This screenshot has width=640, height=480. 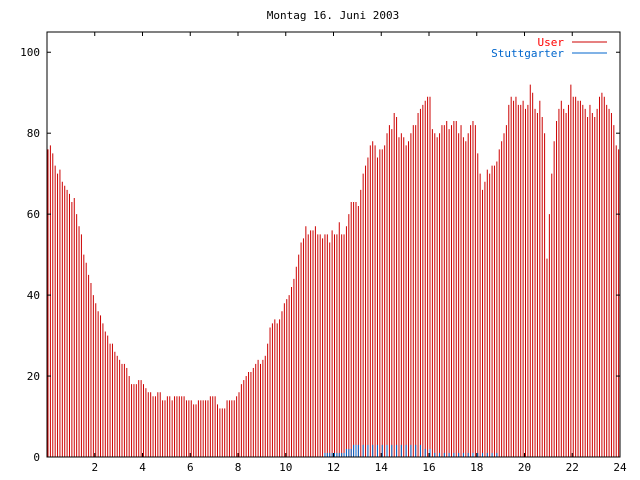 What do you see at coordinates (620, 467) in the screenshot?
I see `x-tick-label-24: 24` at bounding box center [620, 467].